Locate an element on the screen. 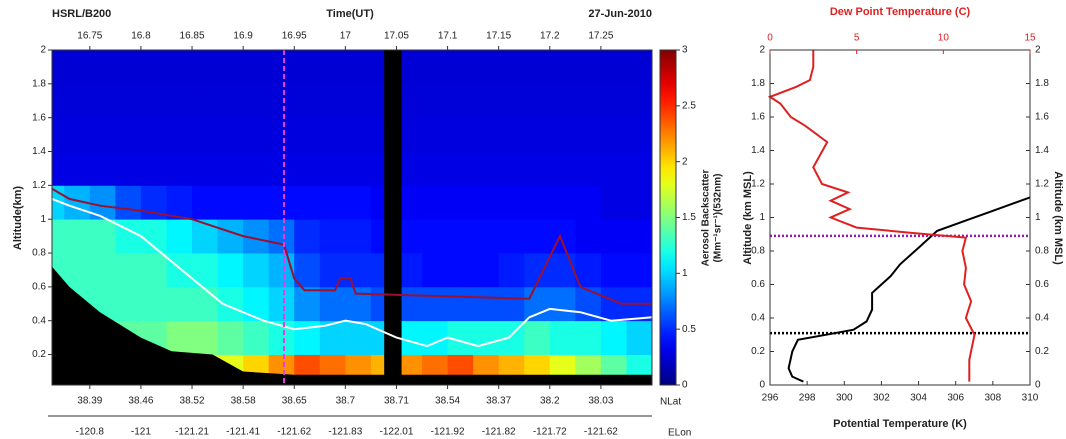  y-tick-label-right: 0.4 is located at coordinates (1042, 318).